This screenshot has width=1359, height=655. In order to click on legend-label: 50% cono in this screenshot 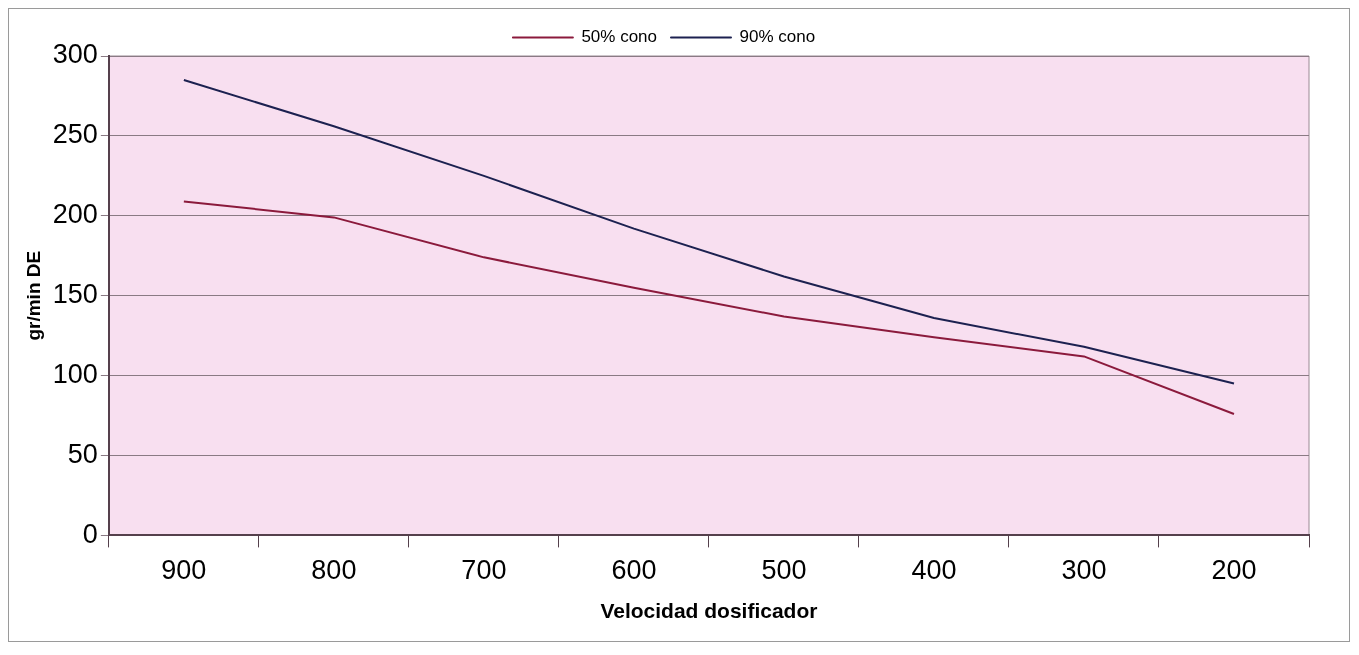, I will do `click(619, 37)`.